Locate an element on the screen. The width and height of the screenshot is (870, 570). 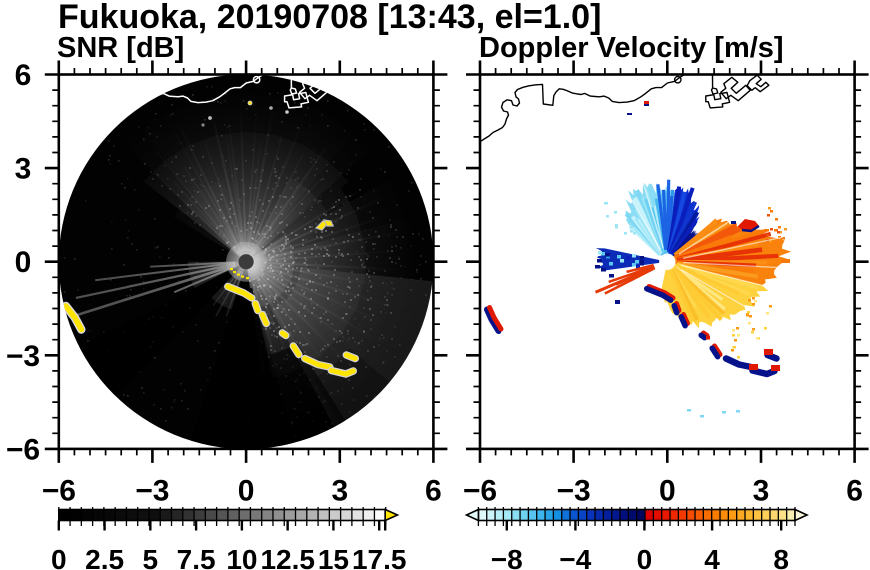
svg-text: −4 is located at coordinates (575, 557).